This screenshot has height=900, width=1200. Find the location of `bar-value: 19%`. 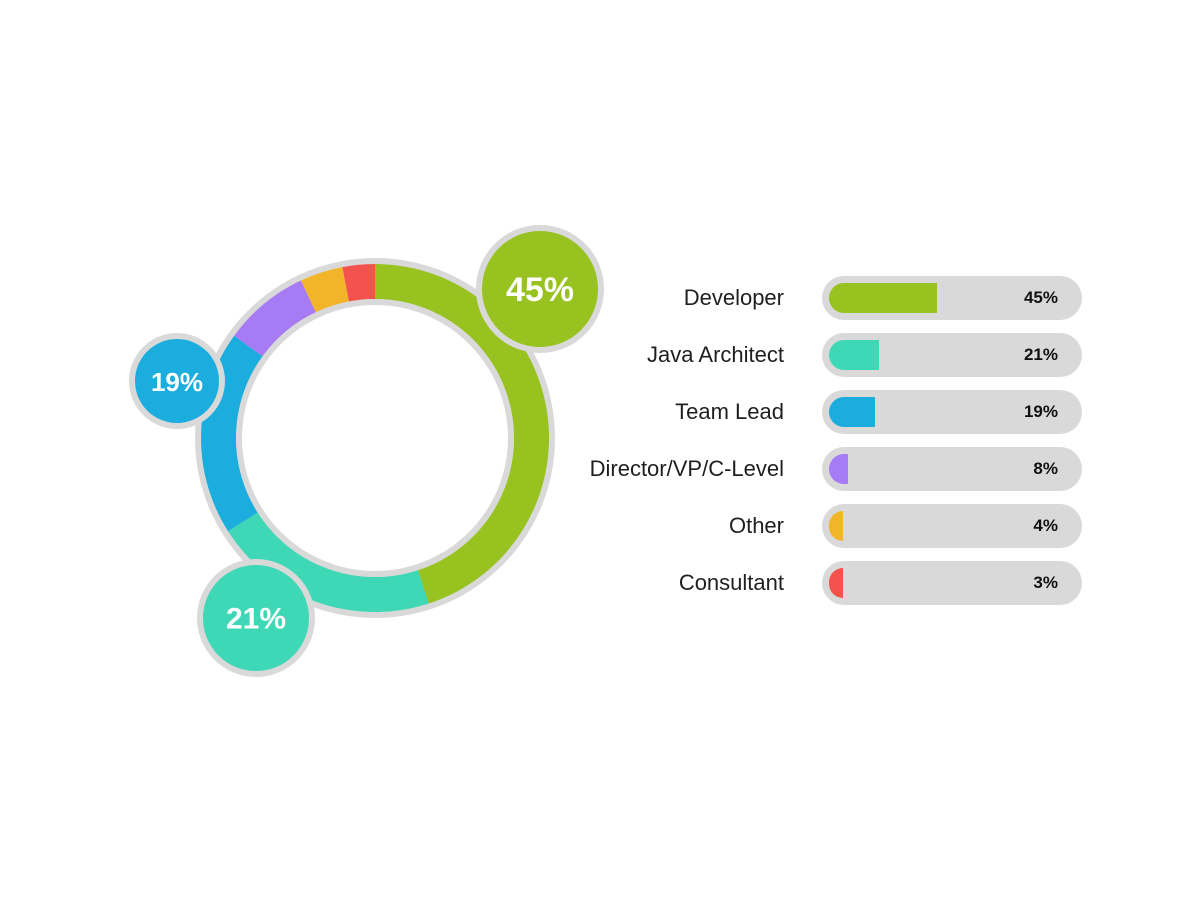

bar-value: 19% is located at coordinates (1040, 411).